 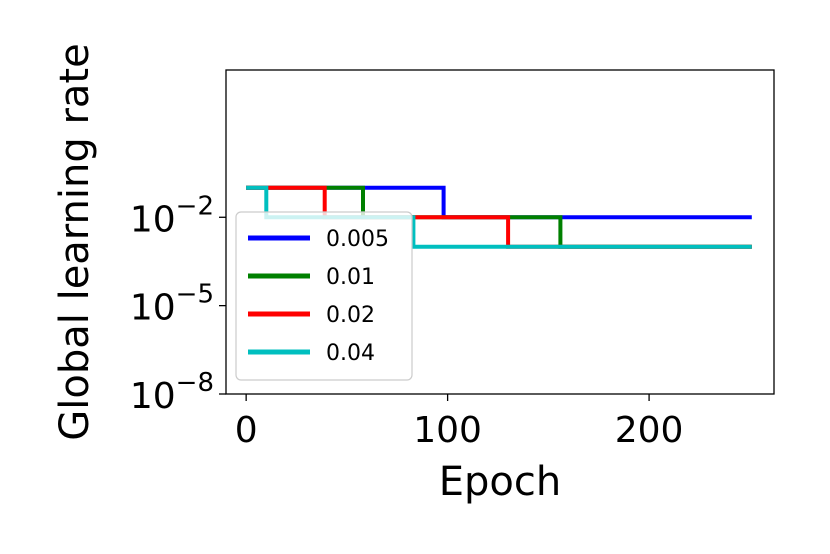 I want to click on y-axis-ticks: 10⁻² 10⁻⁵ 10⁻⁸, so click(x=178, y=304).